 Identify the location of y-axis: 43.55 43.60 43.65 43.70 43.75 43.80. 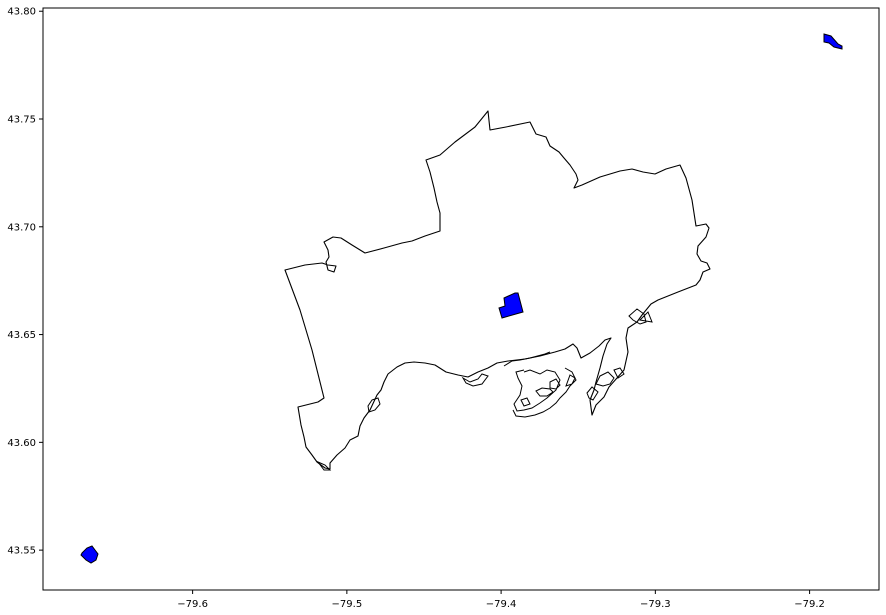
(25, 282).